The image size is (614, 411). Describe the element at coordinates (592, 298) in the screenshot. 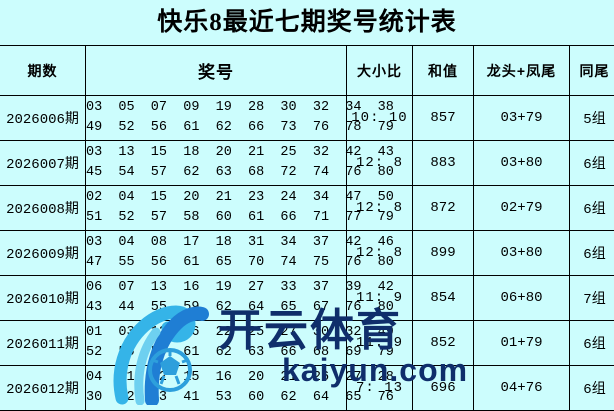

I see `row-same-tail: 7组` at that location.